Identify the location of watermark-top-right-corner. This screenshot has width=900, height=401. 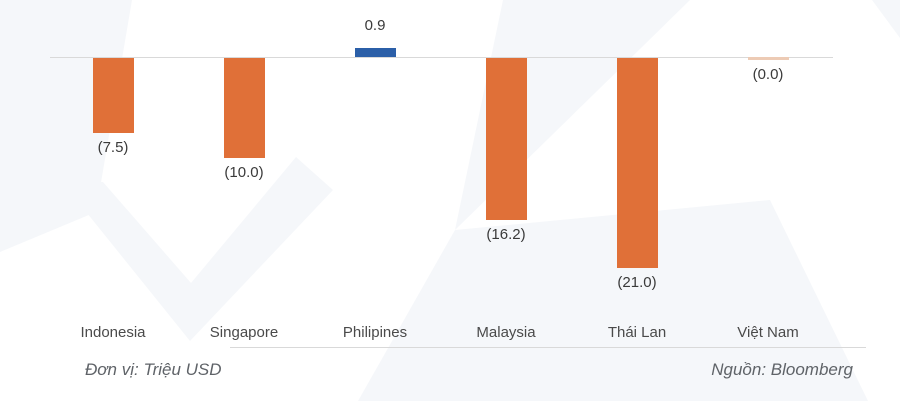
(886, 19).